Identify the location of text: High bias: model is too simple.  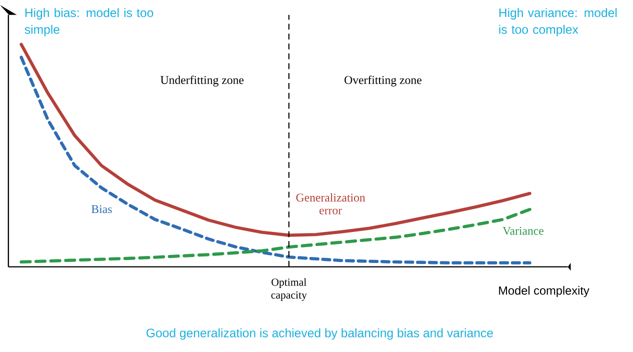
(89, 22).